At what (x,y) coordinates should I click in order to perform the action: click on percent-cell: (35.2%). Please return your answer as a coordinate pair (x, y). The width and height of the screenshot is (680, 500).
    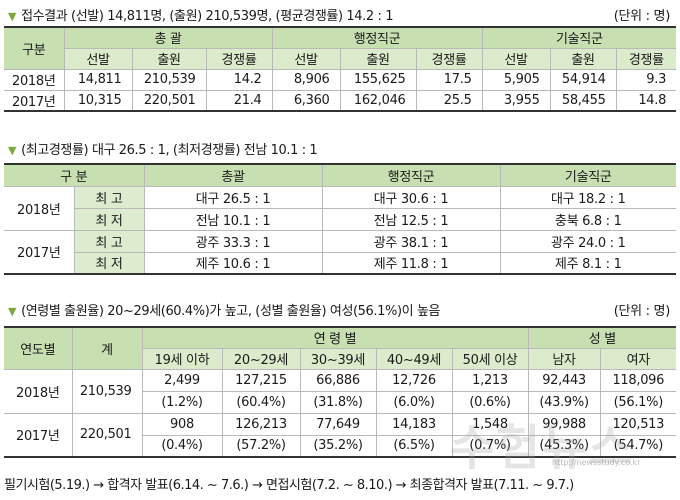
    Looking at the image, I should click on (338, 446).